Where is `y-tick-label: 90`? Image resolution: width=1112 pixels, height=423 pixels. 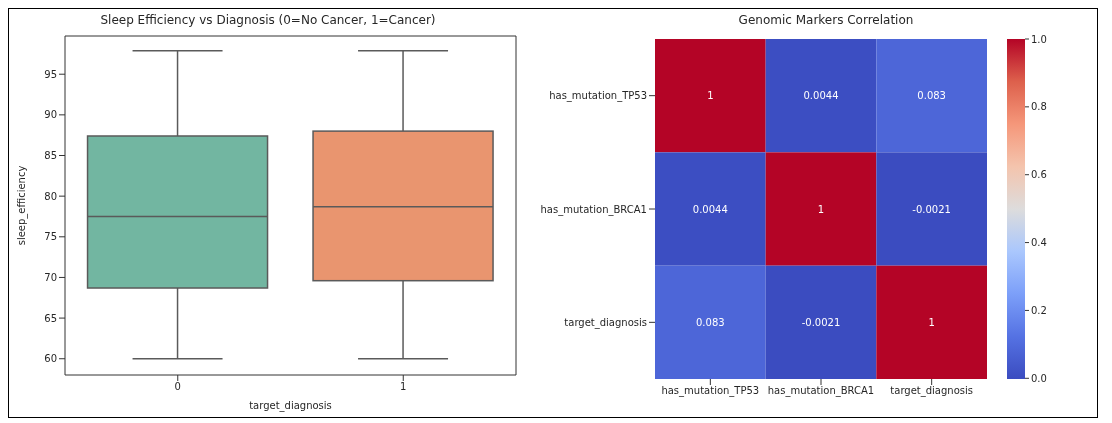 y-tick-label: 90 is located at coordinates (50, 115).